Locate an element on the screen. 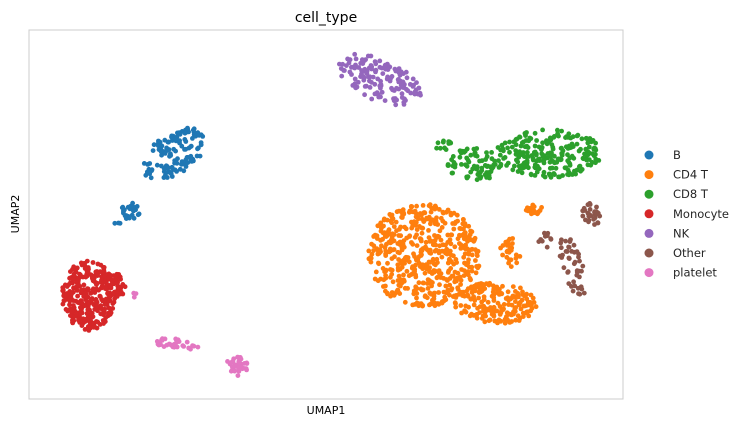  chart-title: cell_type is located at coordinates (326, 18).